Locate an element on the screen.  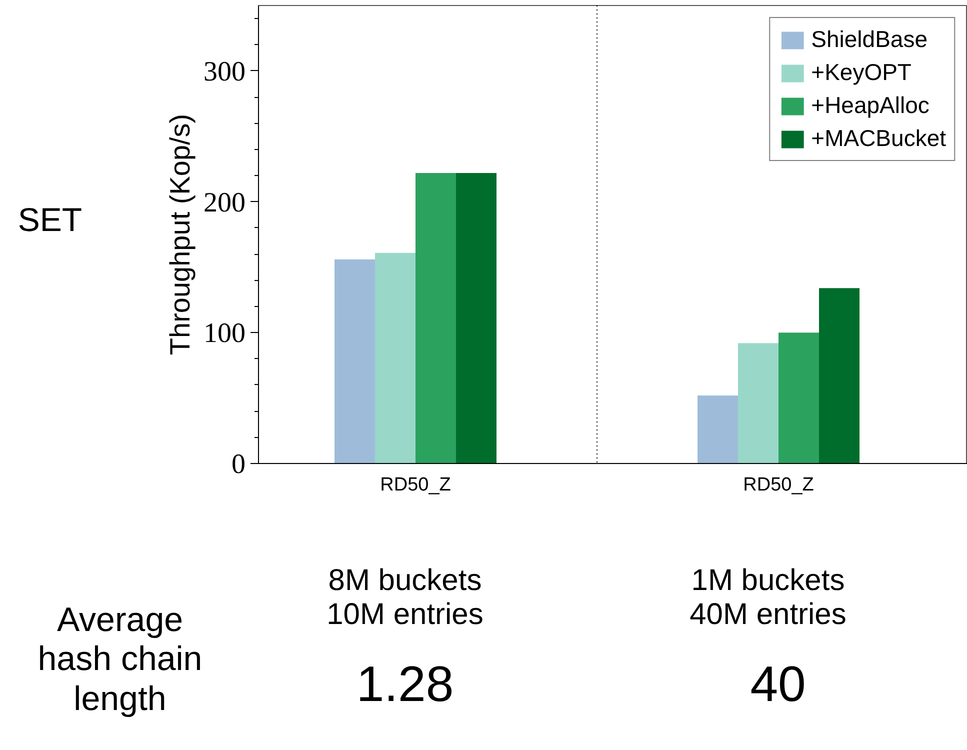
y-tick-label: 100 is located at coordinates (225, 334).